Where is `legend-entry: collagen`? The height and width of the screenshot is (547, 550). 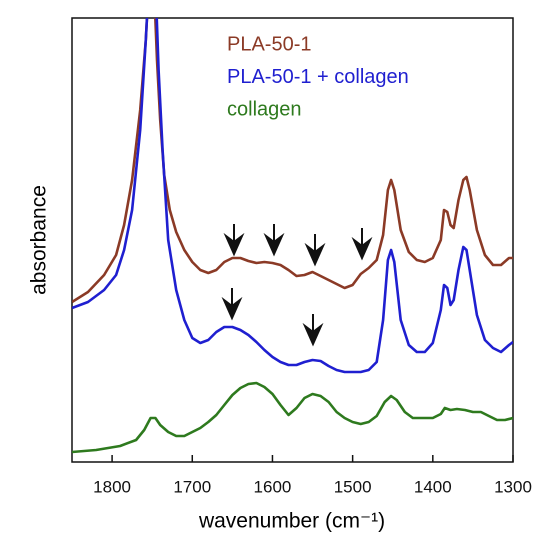
legend-entry: collagen is located at coordinates (264, 109).